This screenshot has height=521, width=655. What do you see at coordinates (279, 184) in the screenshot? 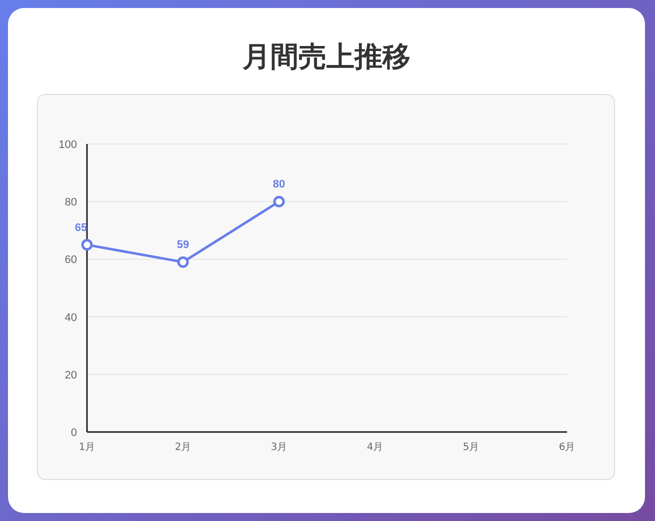
I see `data-label: 80` at bounding box center [279, 184].